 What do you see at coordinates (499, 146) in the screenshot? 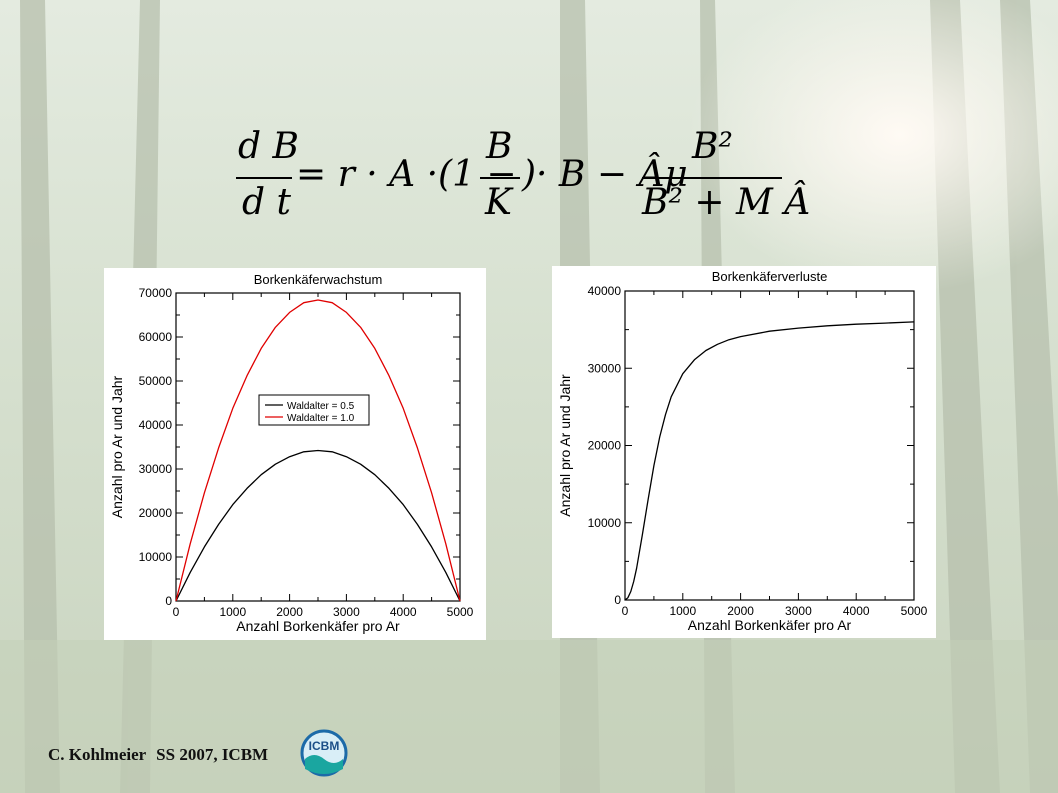
I see `formula-fraction2-numerator: B` at bounding box center [499, 146].